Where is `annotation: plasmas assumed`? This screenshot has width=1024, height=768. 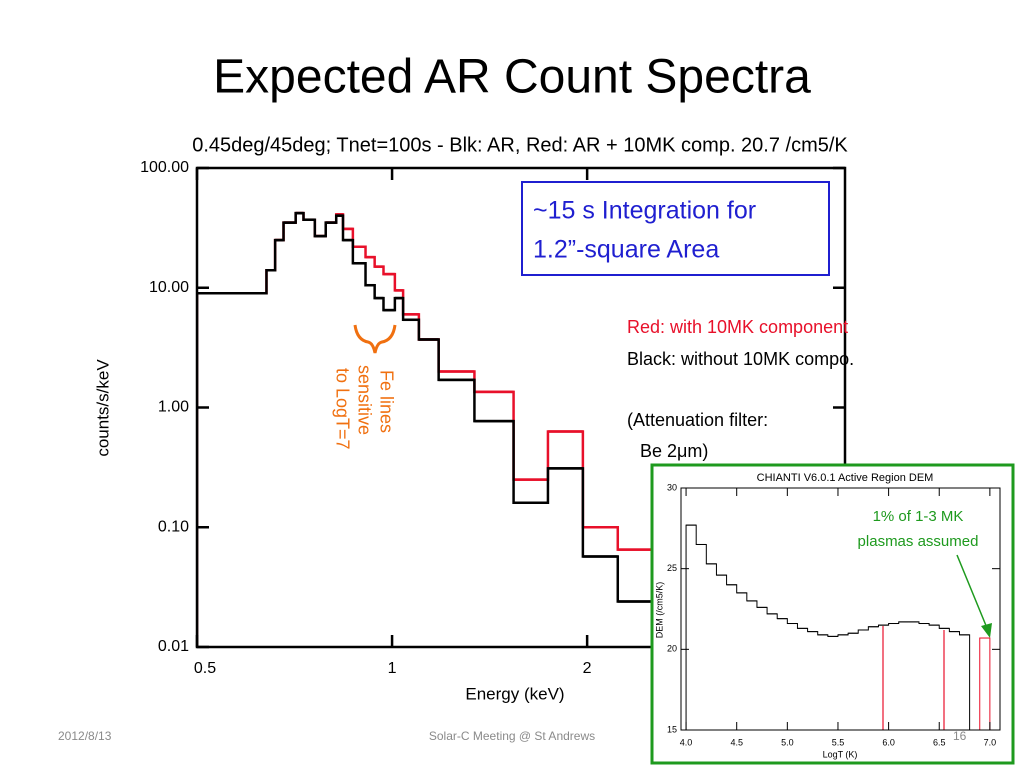
annotation: plasmas assumed is located at coordinates (918, 541).